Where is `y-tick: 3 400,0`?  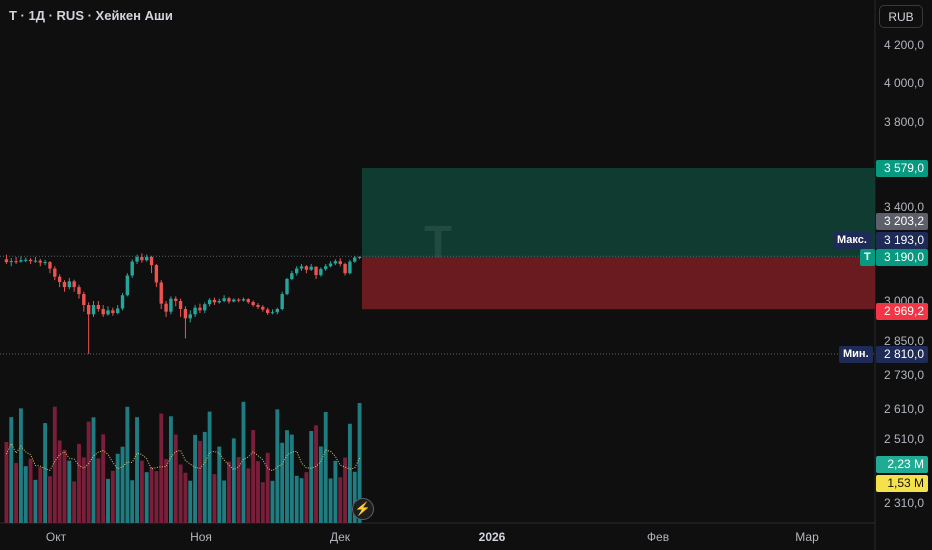
y-tick: 3 400,0 is located at coordinates (904, 207).